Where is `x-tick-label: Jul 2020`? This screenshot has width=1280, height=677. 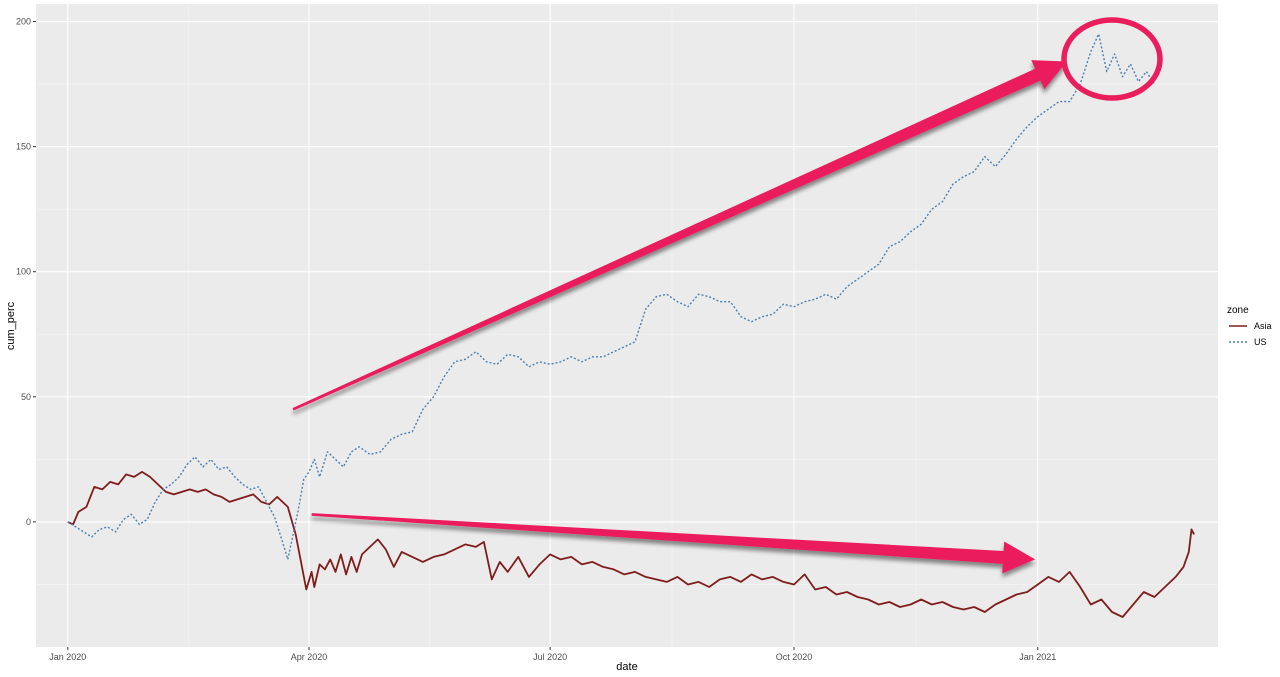
x-tick-label: Jul 2020 is located at coordinates (550, 657).